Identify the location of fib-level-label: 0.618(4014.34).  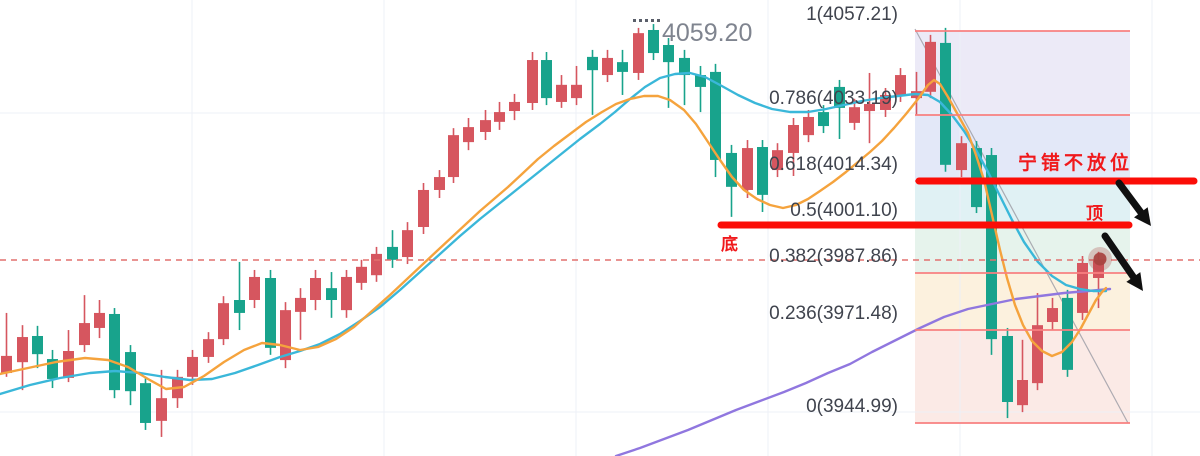
(833, 164).